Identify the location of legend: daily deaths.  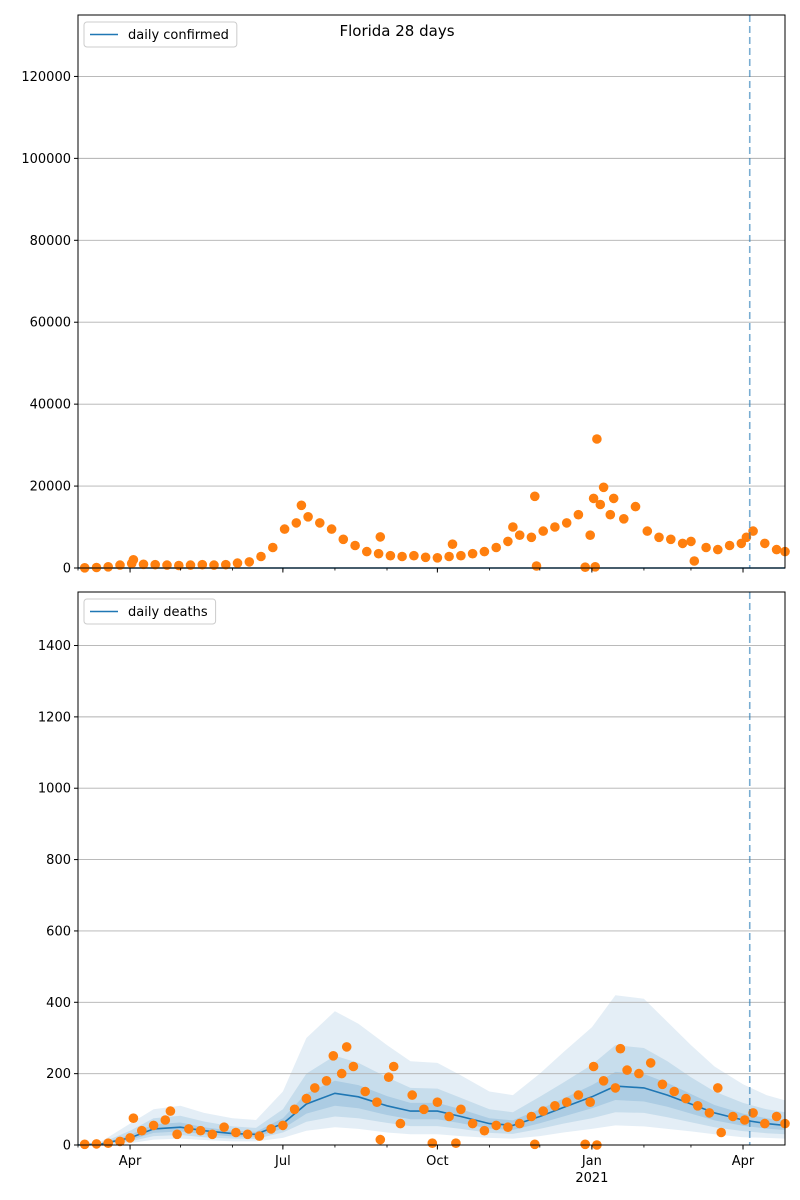
(150, 611).